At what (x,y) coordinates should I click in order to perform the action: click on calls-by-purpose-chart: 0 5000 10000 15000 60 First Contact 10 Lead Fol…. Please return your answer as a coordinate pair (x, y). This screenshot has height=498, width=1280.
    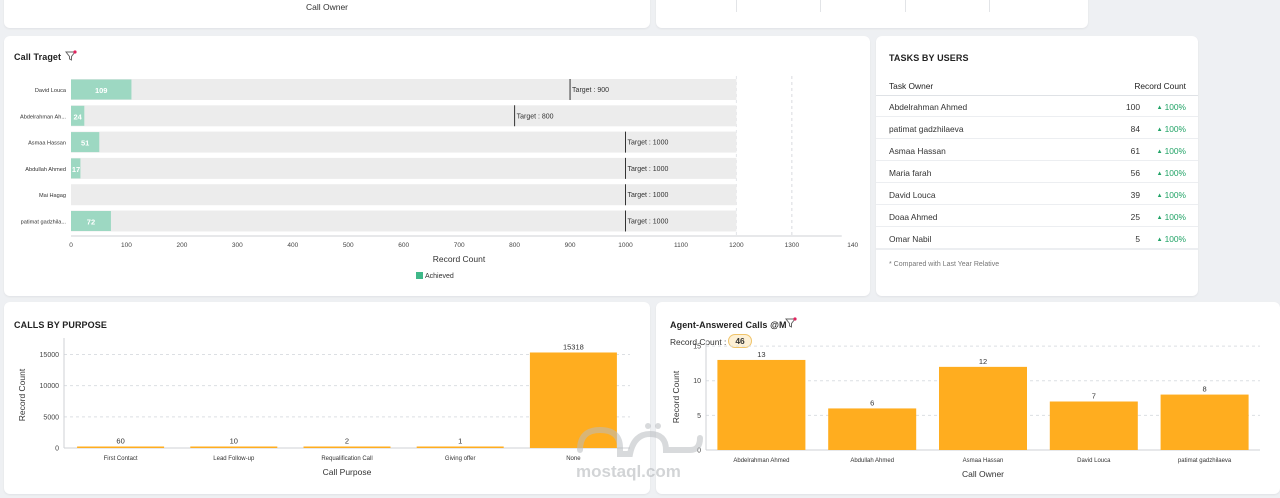
    Looking at the image, I should click on (323, 407).